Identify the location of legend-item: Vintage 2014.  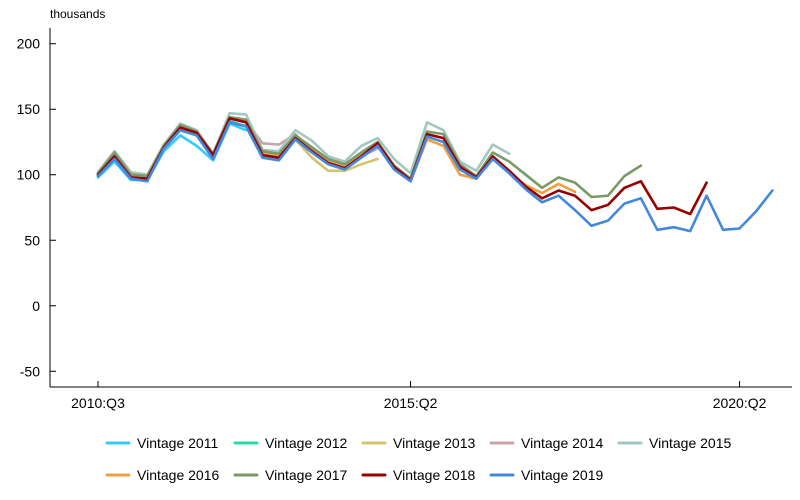
(546, 443).